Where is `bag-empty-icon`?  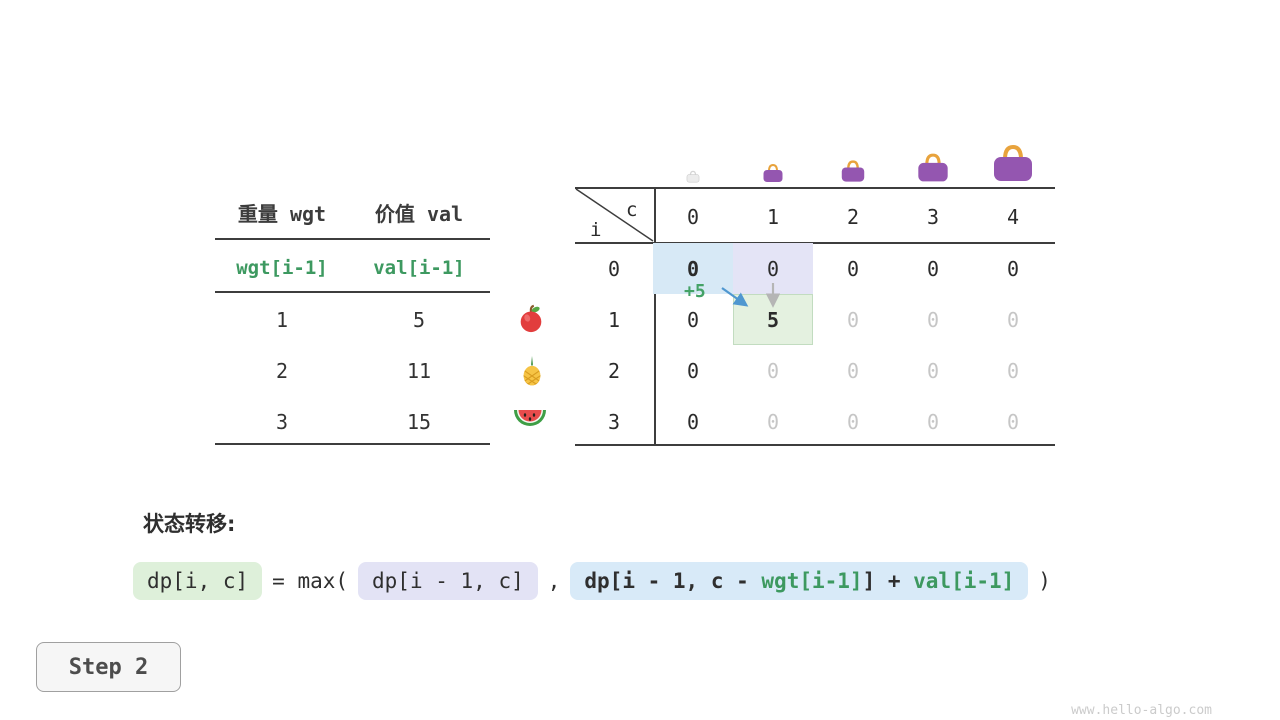 bag-empty-icon is located at coordinates (693, 176).